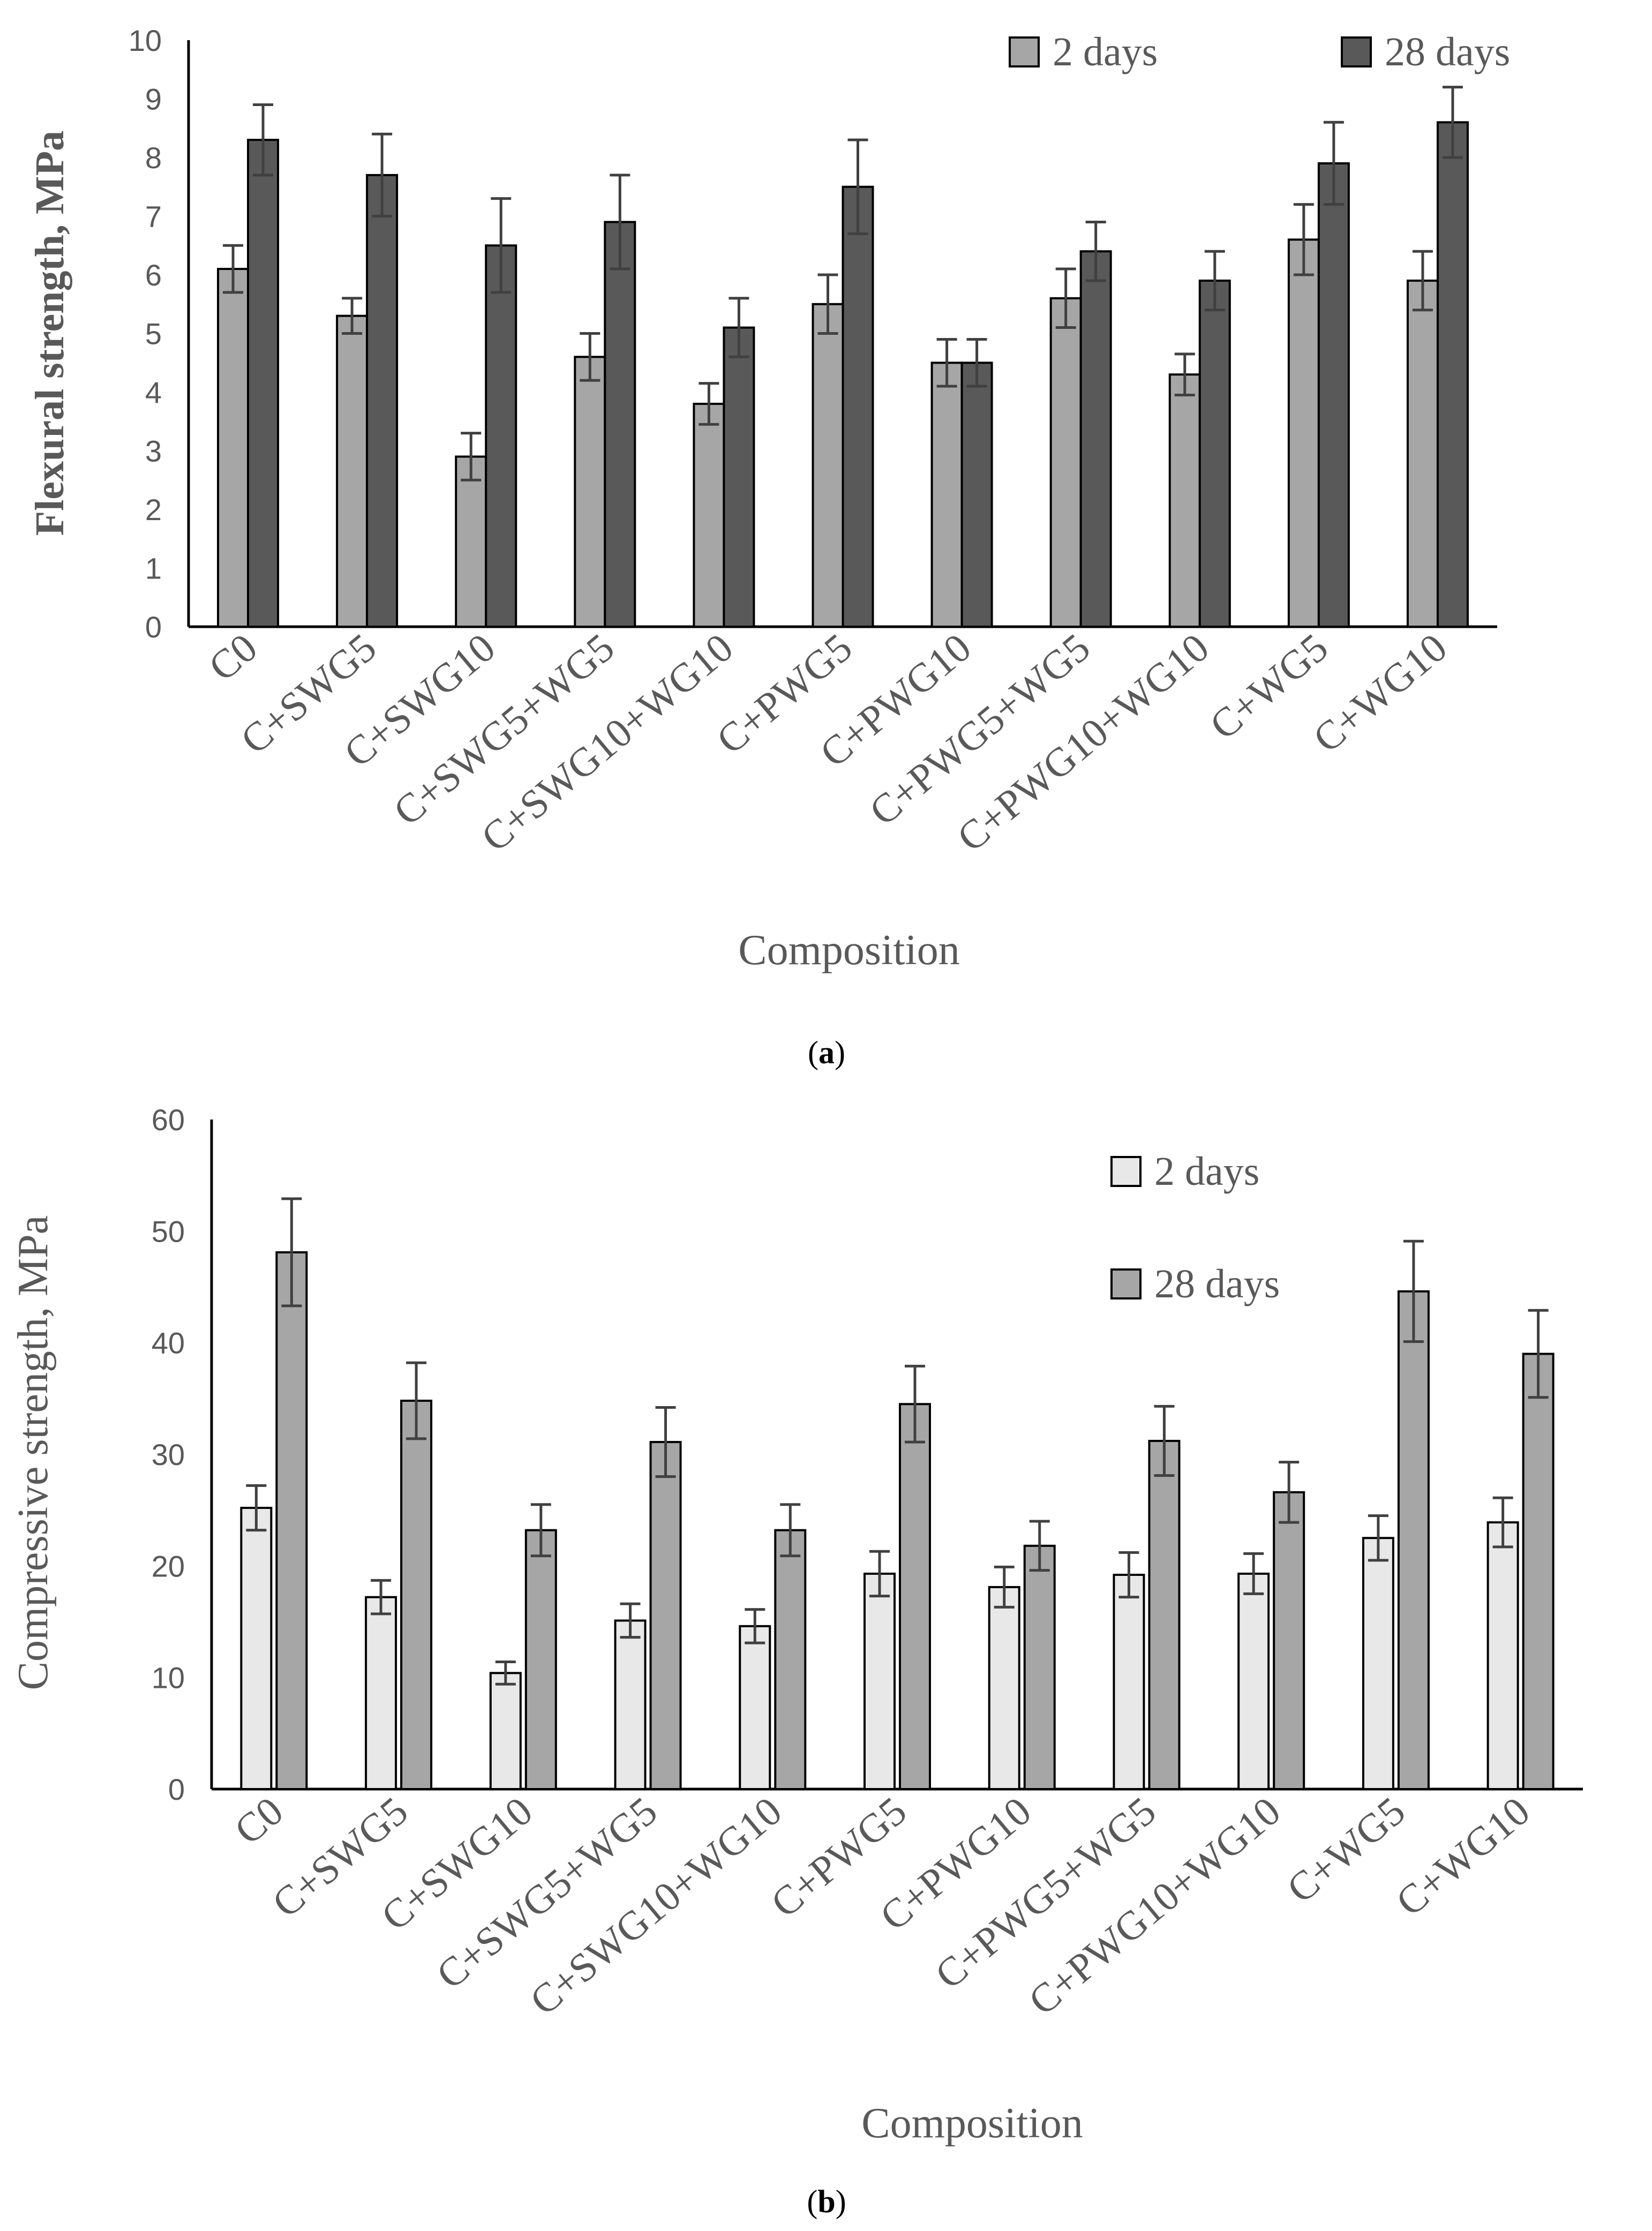 The height and width of the screenshot is (2231, 1652). Describe the element at coordinates (709, 515) in the screenshot. I see `bar-a-2days-C+SWG10+WG10` at that location.